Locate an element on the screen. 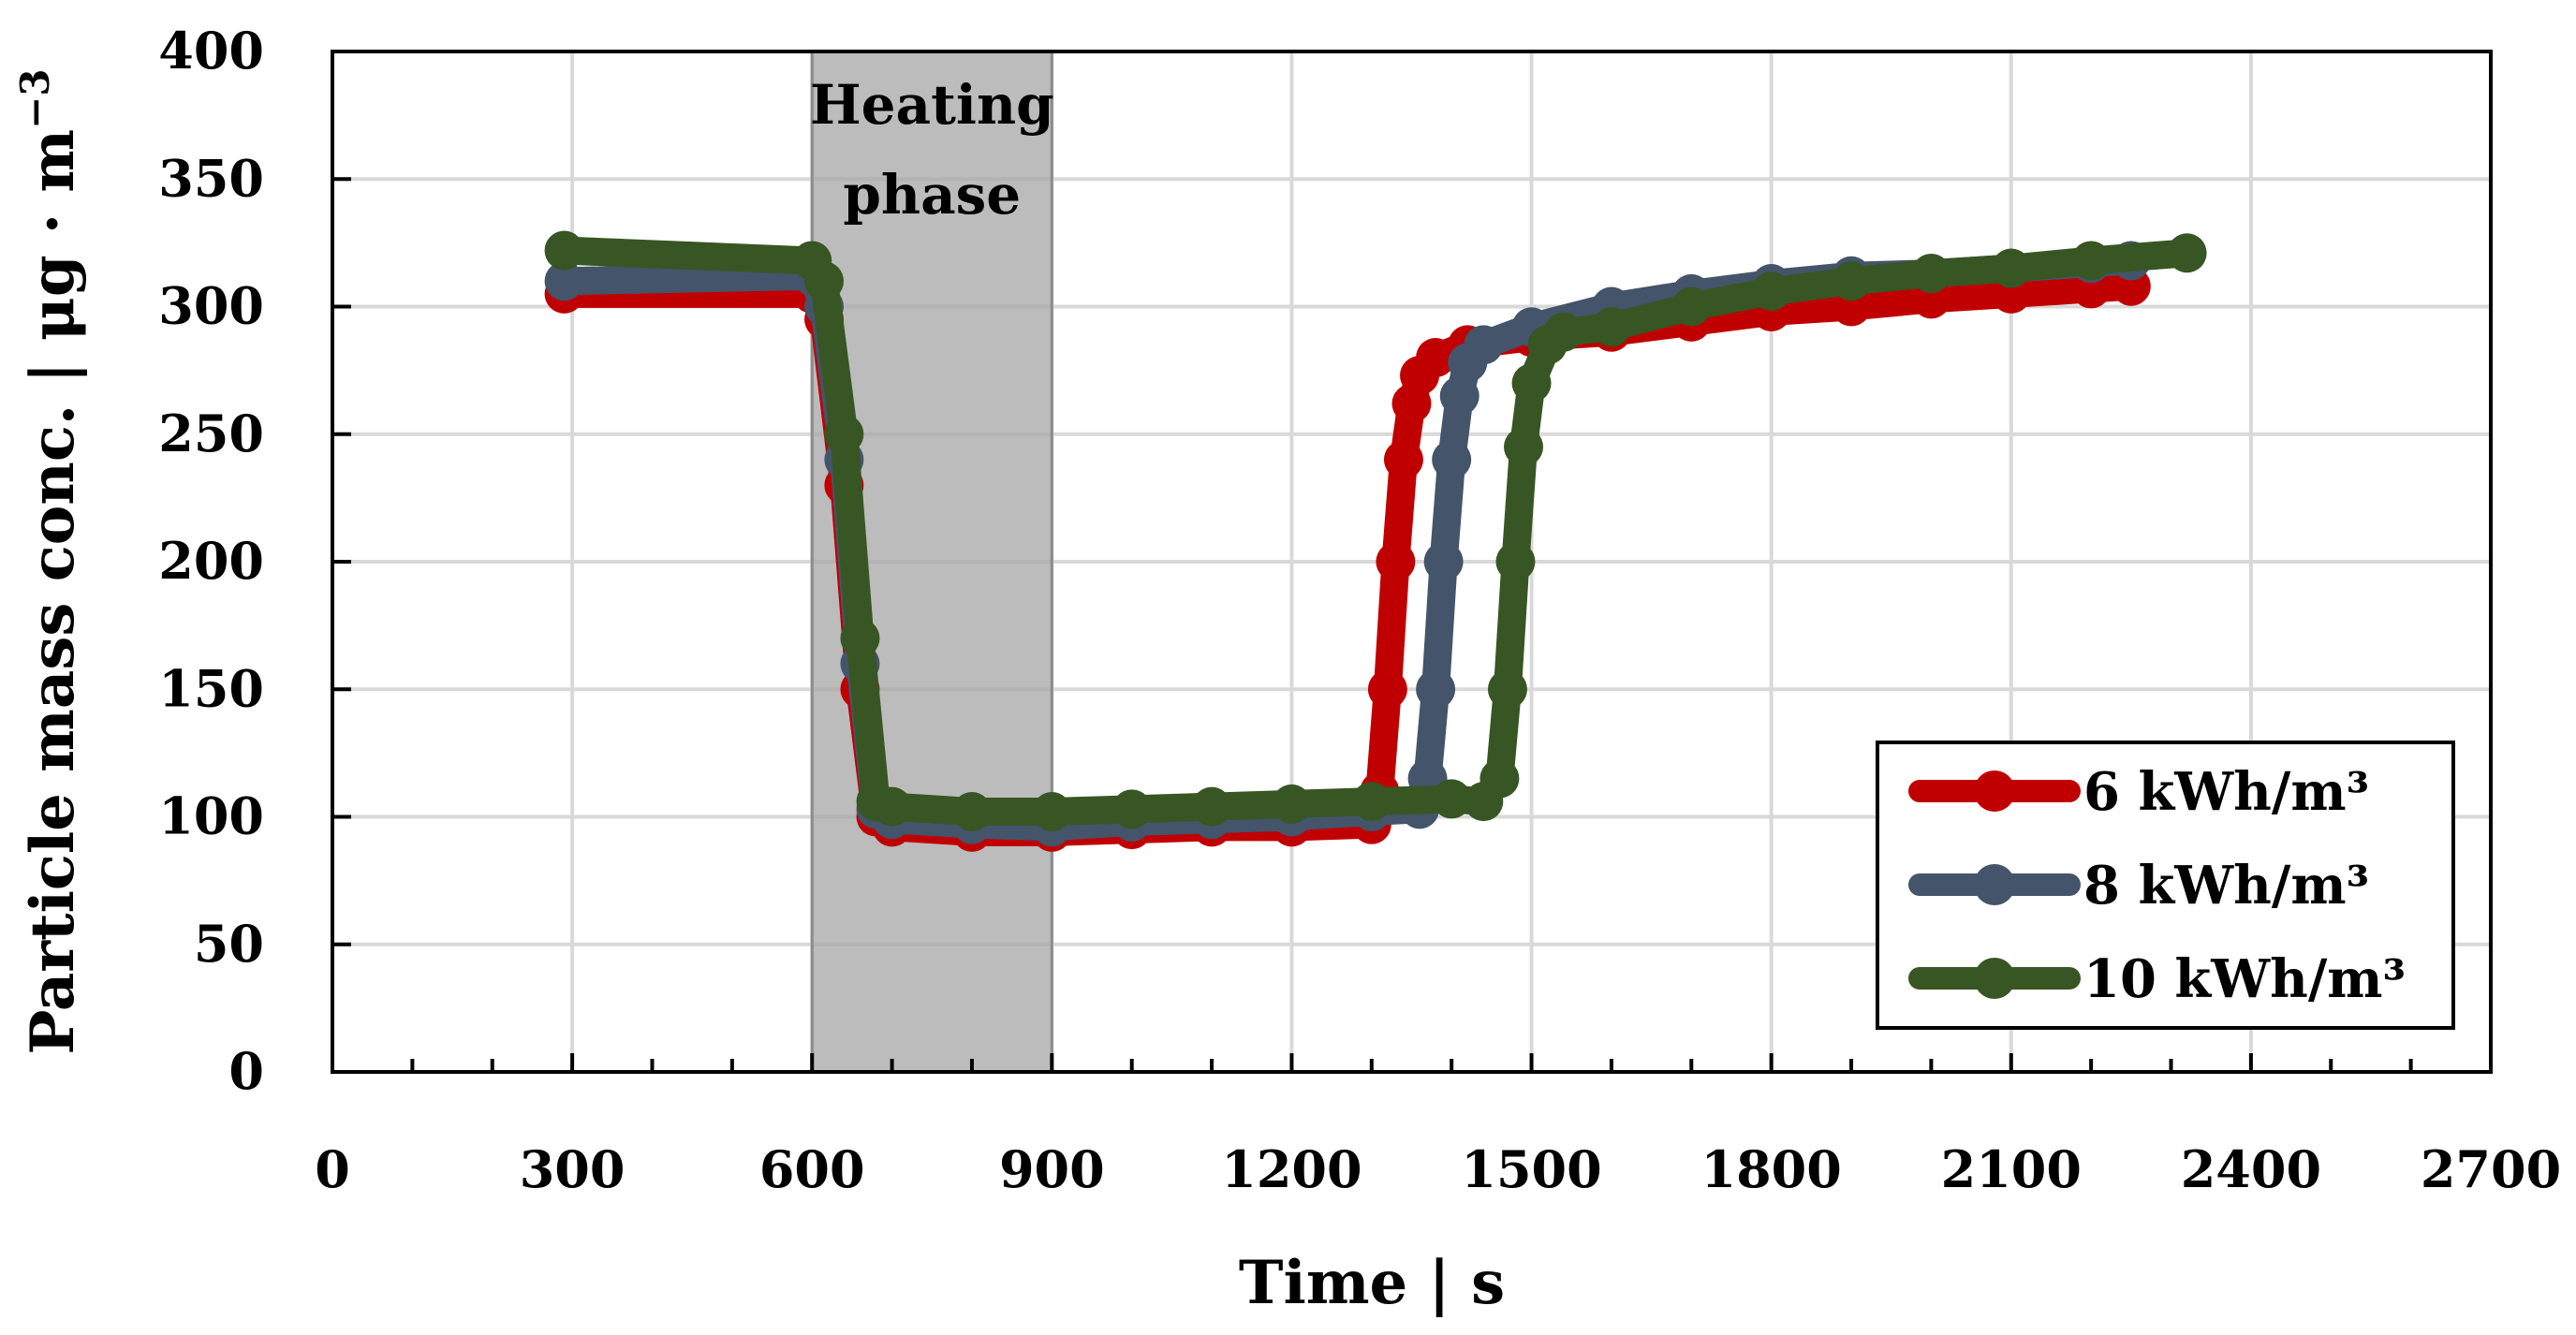  x-axis-title: Time | s is located at coordinates (1372, 1283).